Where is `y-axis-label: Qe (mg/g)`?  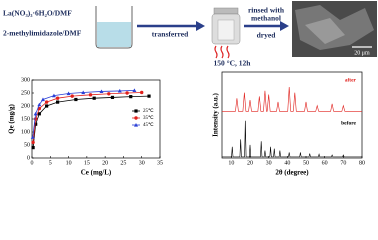
y-axis-label: Qe (mg/g) is located at coordinates (12, 118).